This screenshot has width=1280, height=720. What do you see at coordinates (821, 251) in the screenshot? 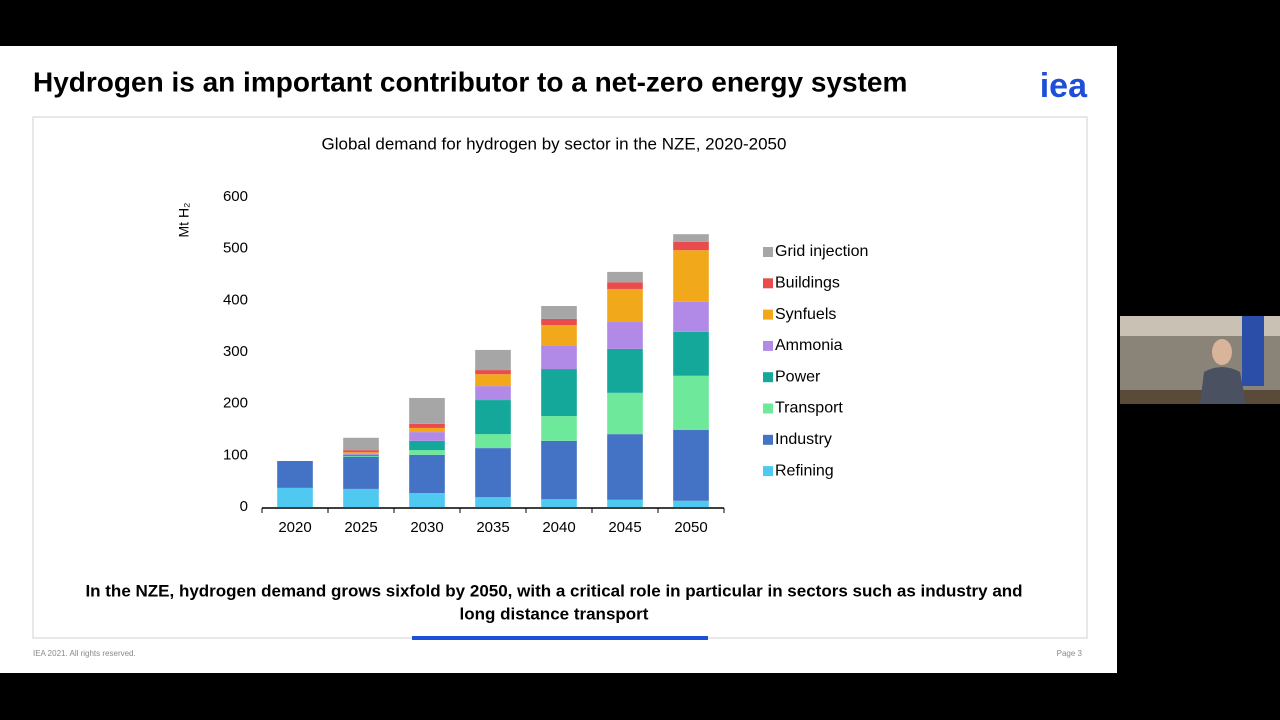
I see `legend-label: Grid injection` at bounding box center [821, 251].